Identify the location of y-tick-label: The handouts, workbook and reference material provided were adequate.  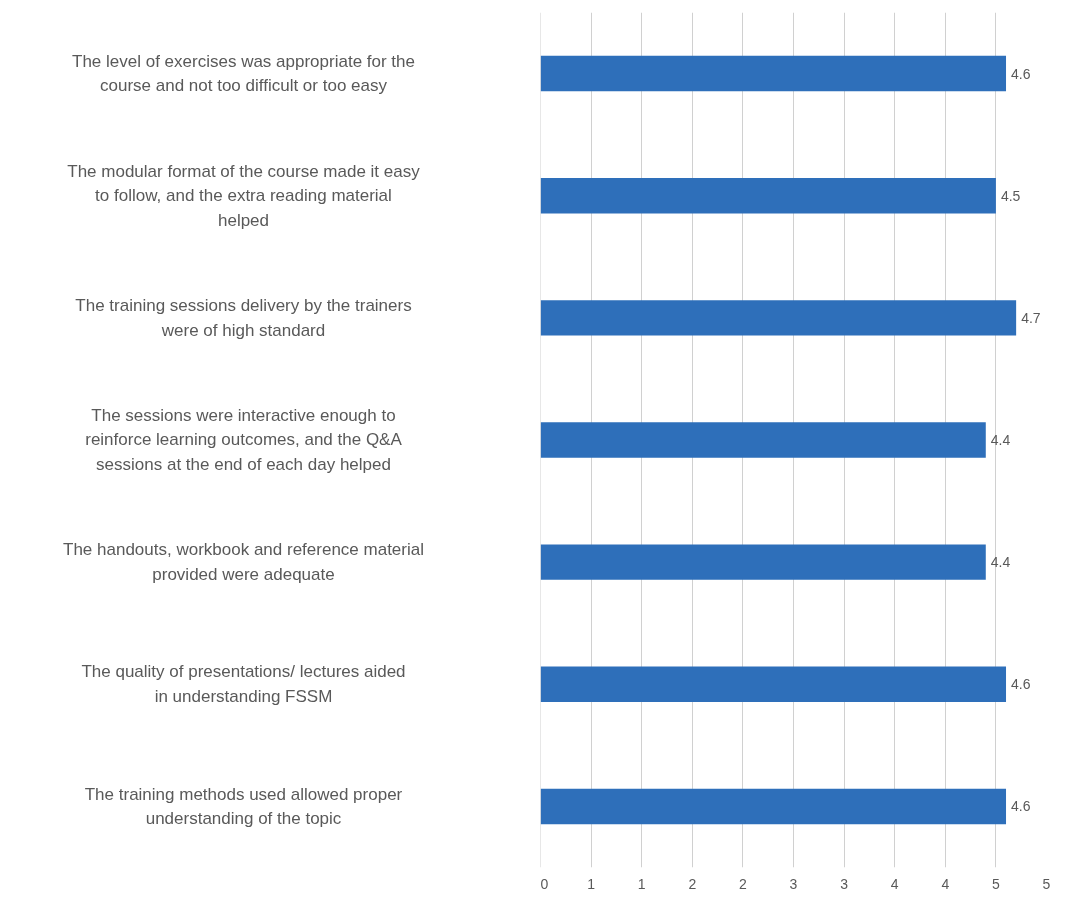
(243, 562).